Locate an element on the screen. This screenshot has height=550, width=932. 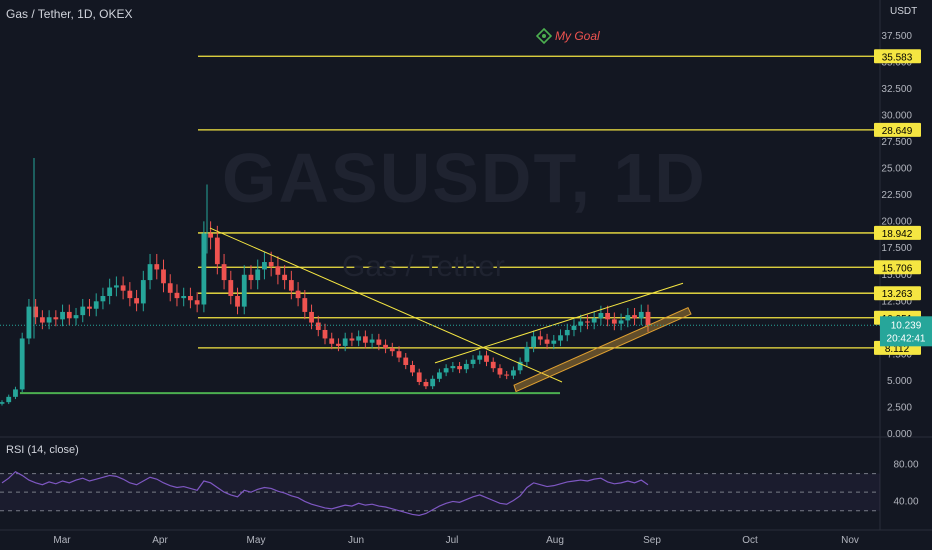
time-axis-label: Sep is located at coordinates (652, 540).